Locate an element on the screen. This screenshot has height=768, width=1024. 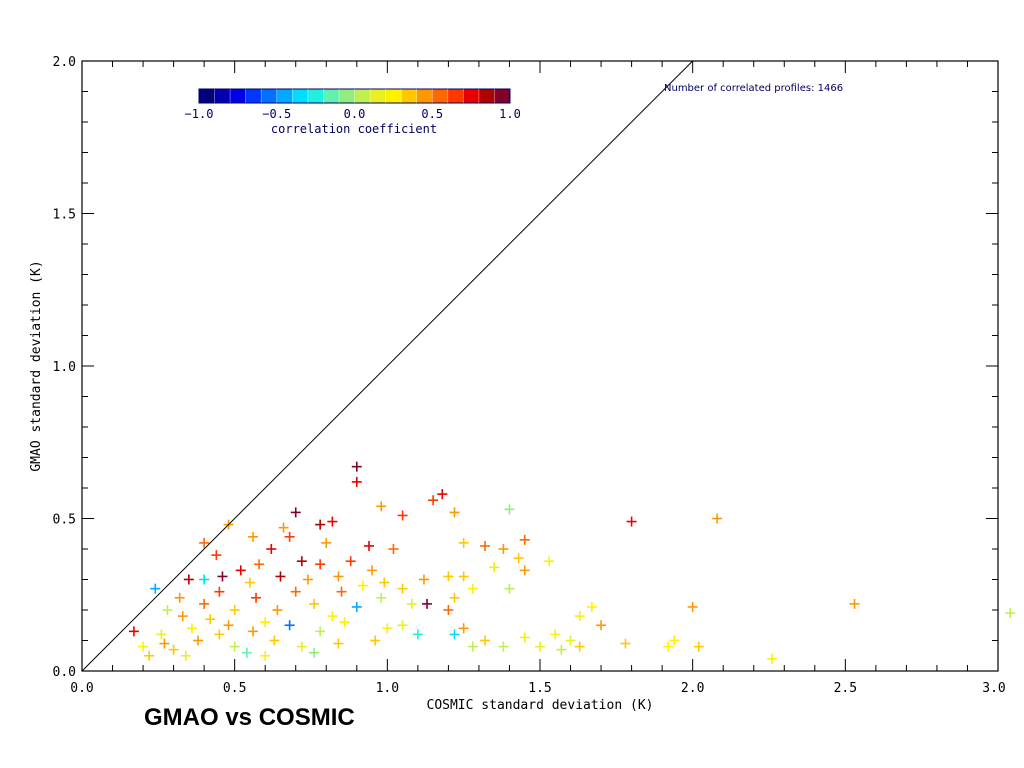
x-tick-label: 1.5 is located at coordinates (539, 688).